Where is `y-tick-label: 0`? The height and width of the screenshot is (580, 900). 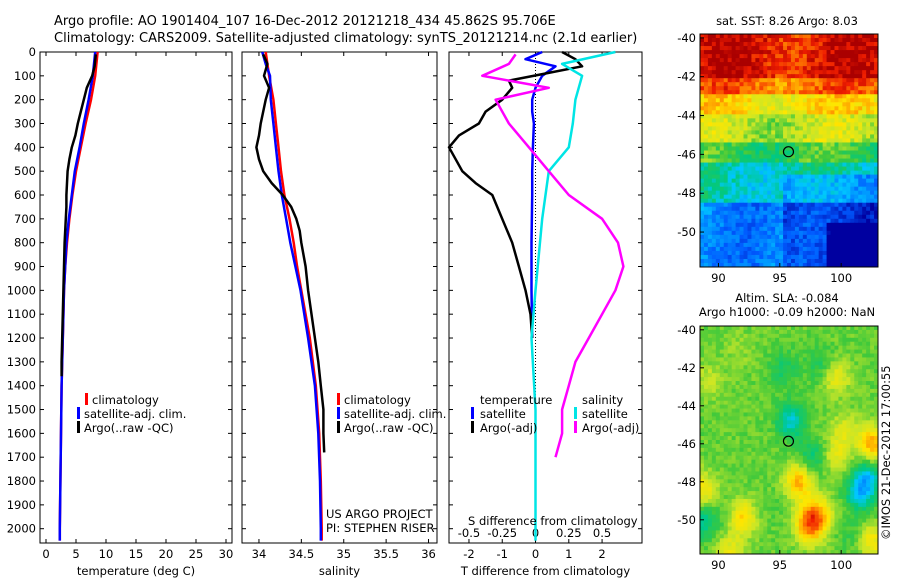
y-tick-label: 0 is located at coordinates (32, 52).